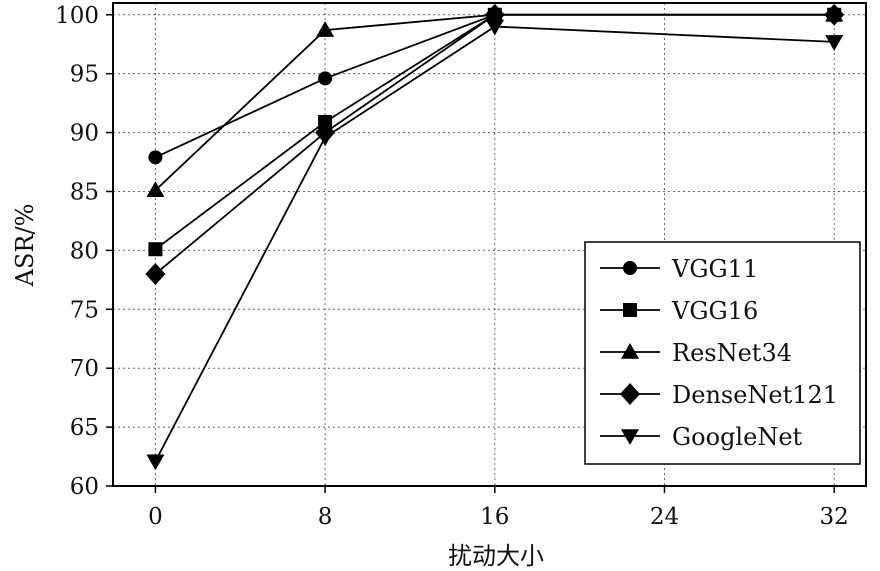 The image size is (880, 571). I want to click on legend-label: GoogleNet, so click(737, 437).